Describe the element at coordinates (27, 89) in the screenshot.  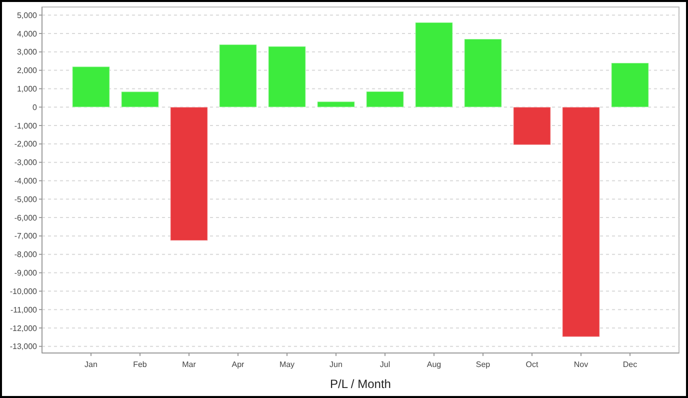
I see `y-tick-label: 1,000` at that location.